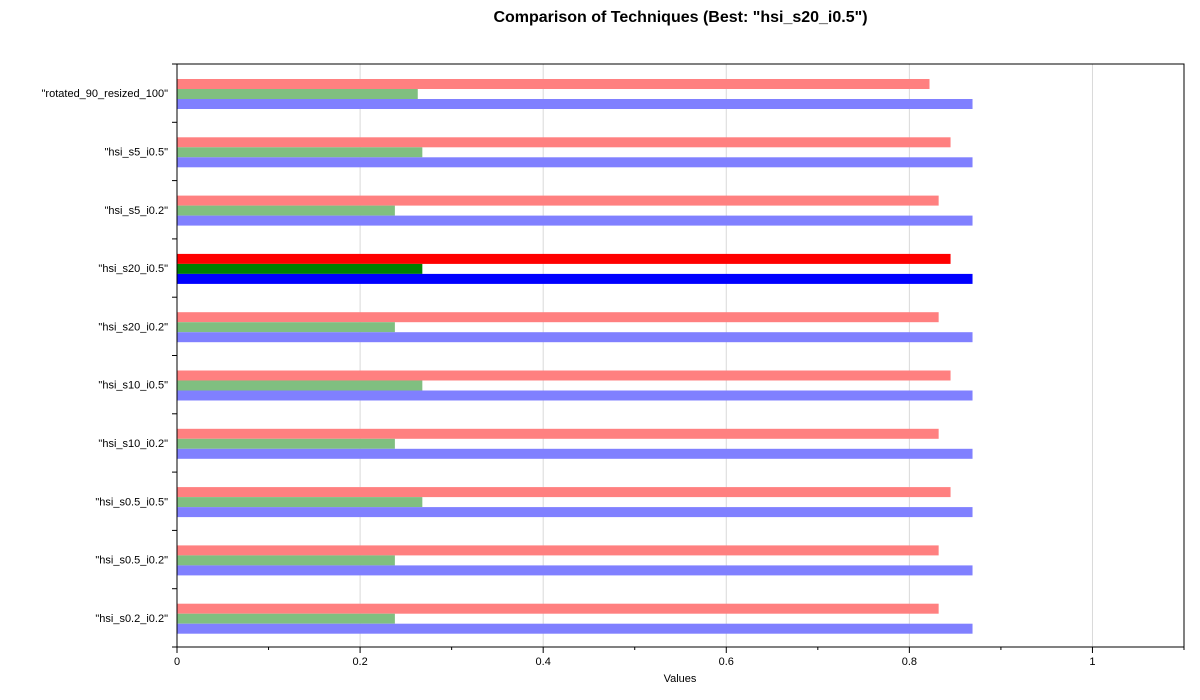  What do you see at coordinates (543, 662) in the screenshot?
I see `x-tick-label: 0.4` at bounding box center [543, 662].